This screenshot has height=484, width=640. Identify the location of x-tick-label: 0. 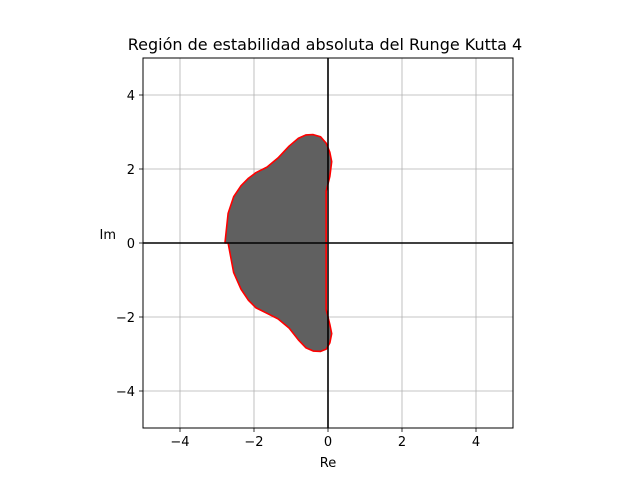
(328, 442).